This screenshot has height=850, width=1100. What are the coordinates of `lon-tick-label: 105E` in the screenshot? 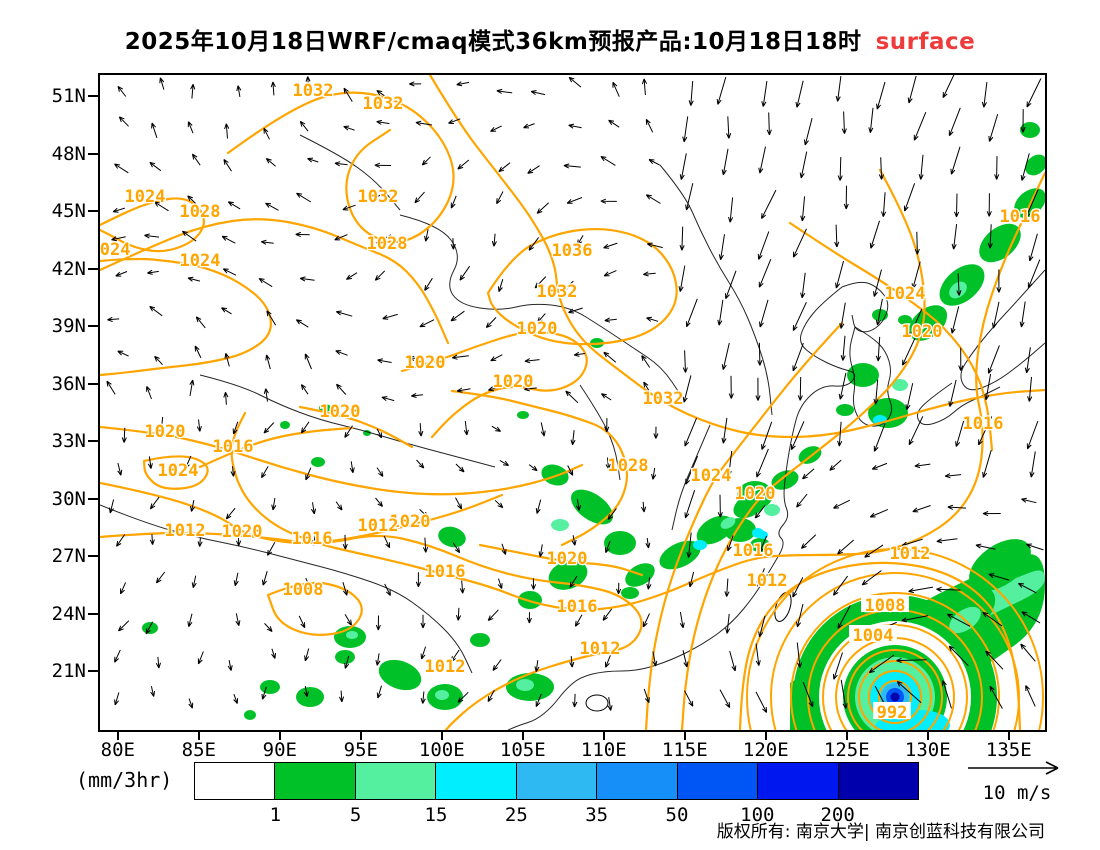 It's located at (522, 750).